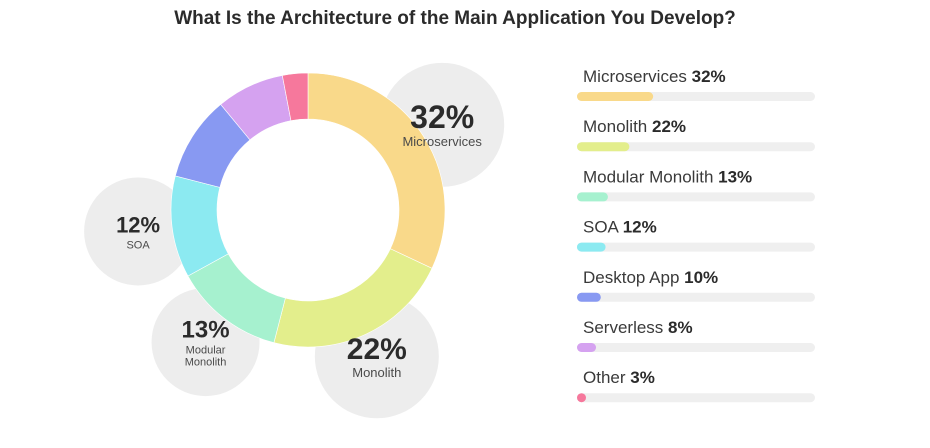 This screenshot has height=448, width=930. Describe the element at coordinates (603, 147) in the screenshot. I see `legend-bar-fill-monolith` at that location.